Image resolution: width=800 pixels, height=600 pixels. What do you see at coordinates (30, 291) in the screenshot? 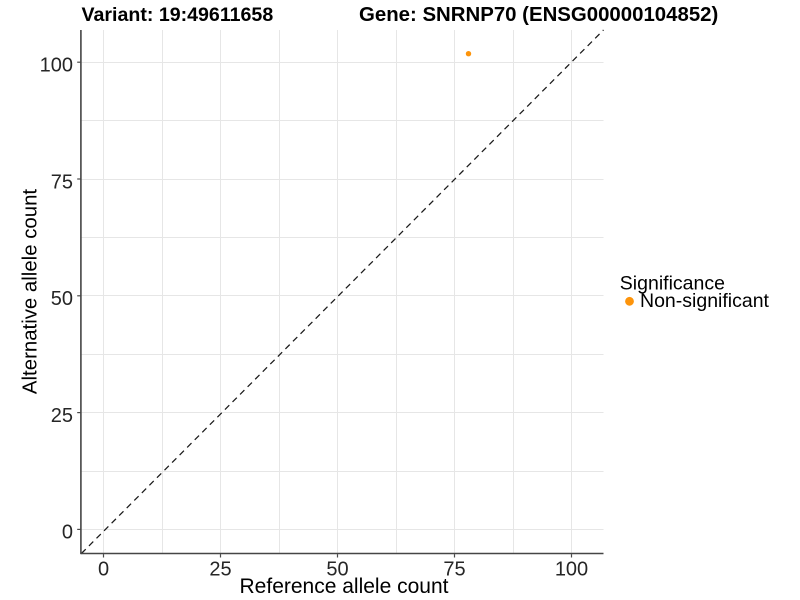
I see `svg-text: Alternative allele count` at bounding box center [30, 291].